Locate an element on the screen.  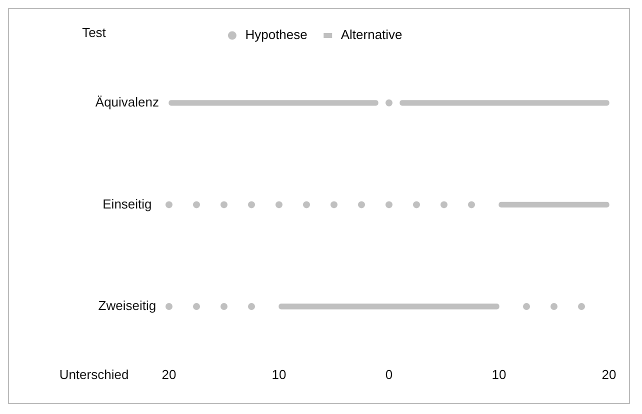
y-tick-label: Äquivalenz is located at coordinates (127, 102).